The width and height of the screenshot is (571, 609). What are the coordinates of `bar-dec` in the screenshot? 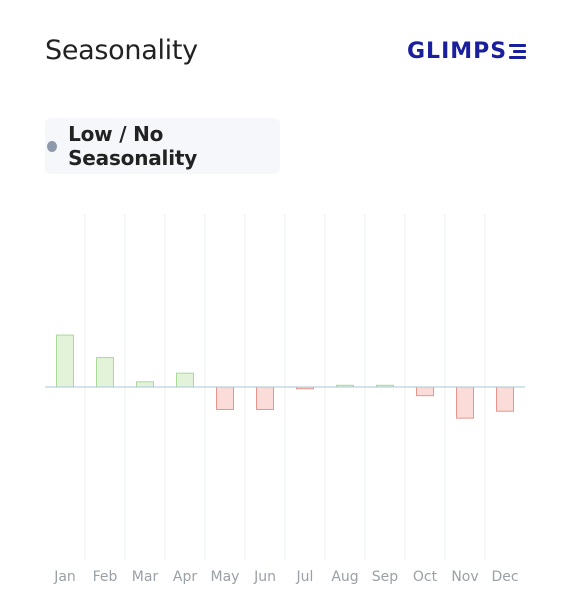 It's located at (505, 399).